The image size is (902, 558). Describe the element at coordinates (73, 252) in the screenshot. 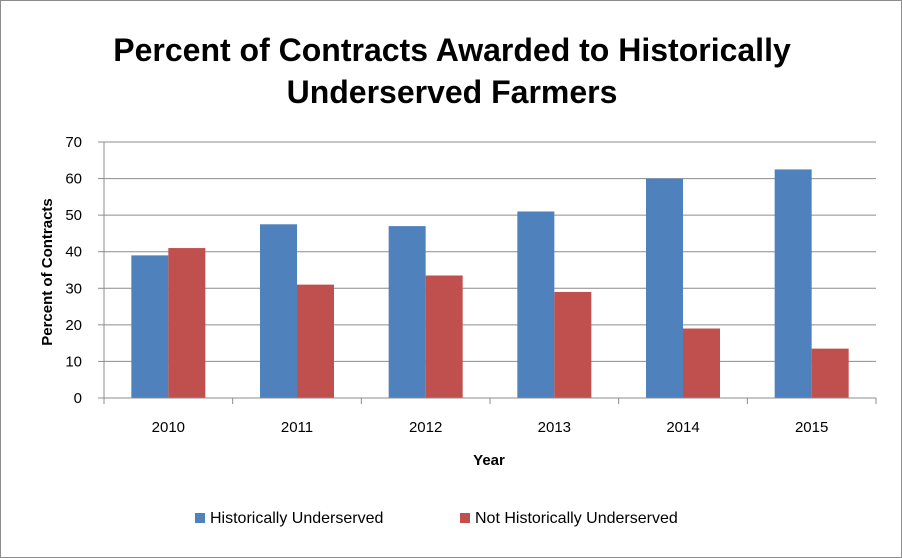

I see `y-tick-label: 40` at that location.